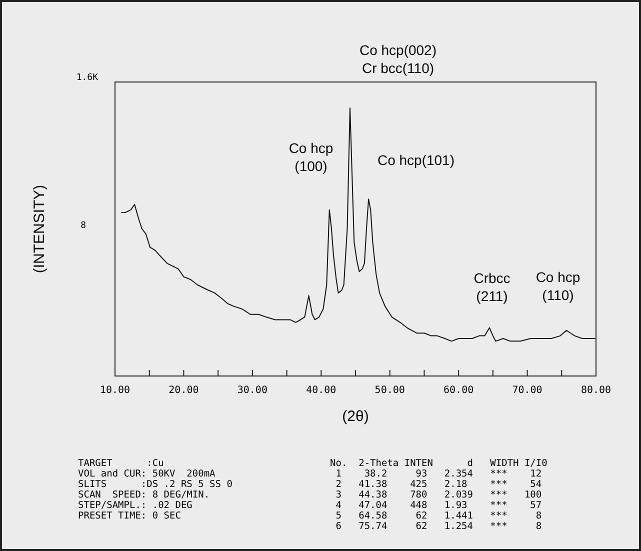  I want to click on x-tick-label: 60.00, so click(459, 390).